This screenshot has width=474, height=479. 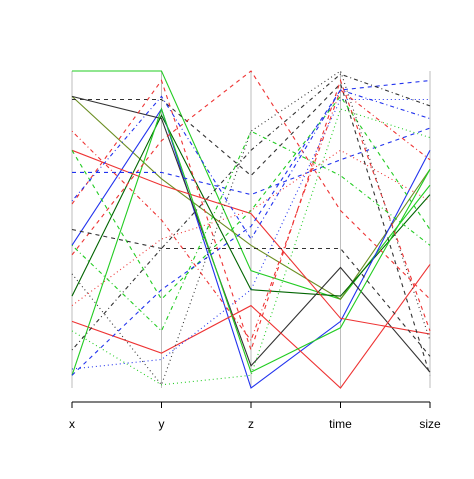 What do you see at coordinates (340, 424) in the screenshot?
I see `x-tick-label: time` at bounding box center [340, 424].